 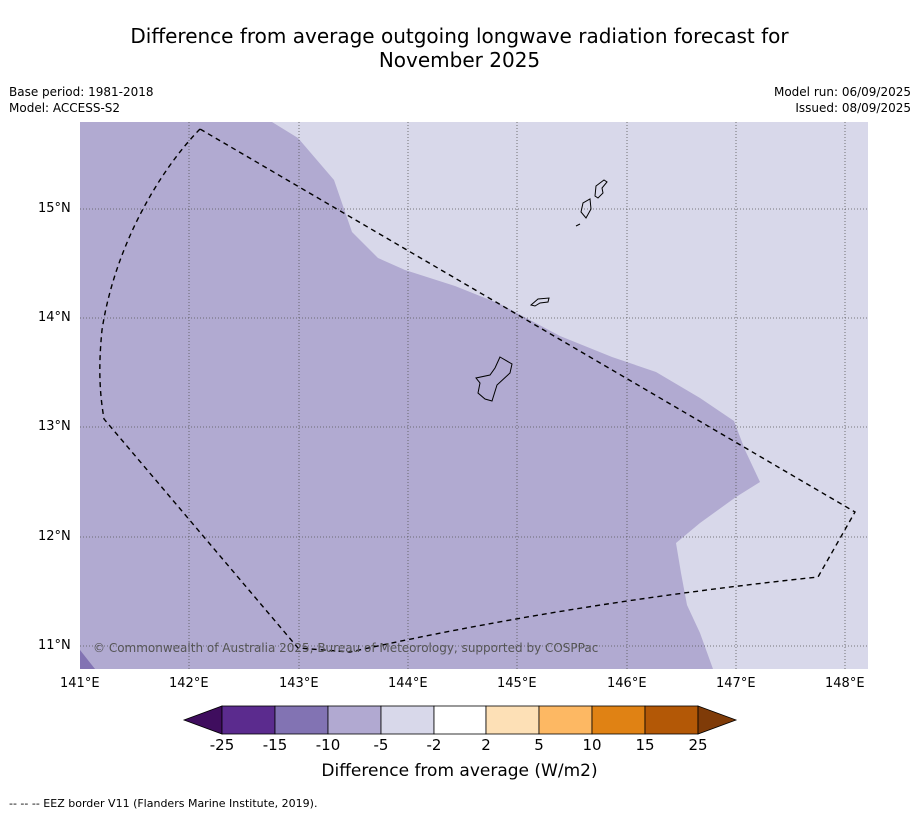 What do you see at coordinates (222, 745) in the screenshot?
I see `colorbar-tick-label: -25` at bounding box center [222, 745].